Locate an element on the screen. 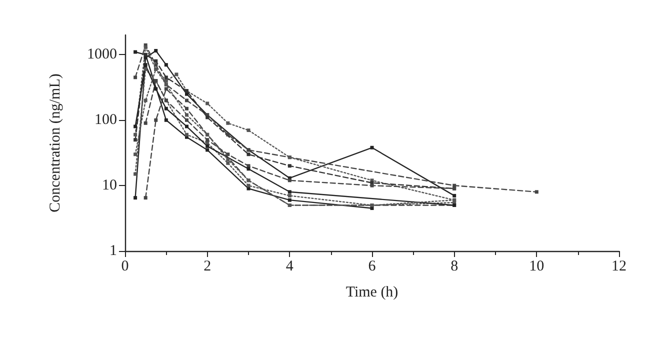 The height and width of the screenshot is (348, 660). y-axis-title: Concentration (ng/mL) is located at coordinates (56, 143).